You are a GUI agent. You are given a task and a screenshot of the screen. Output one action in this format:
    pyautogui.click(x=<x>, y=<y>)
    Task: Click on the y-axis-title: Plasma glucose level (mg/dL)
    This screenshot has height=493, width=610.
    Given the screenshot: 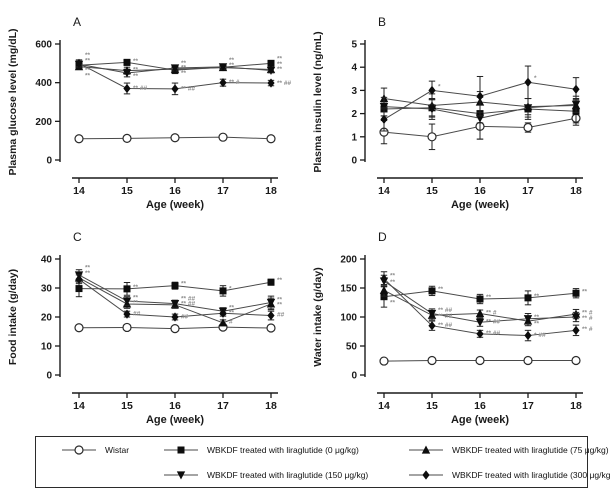 What is the action you would take?
    pyautogui.click(x=13, y=101)
    